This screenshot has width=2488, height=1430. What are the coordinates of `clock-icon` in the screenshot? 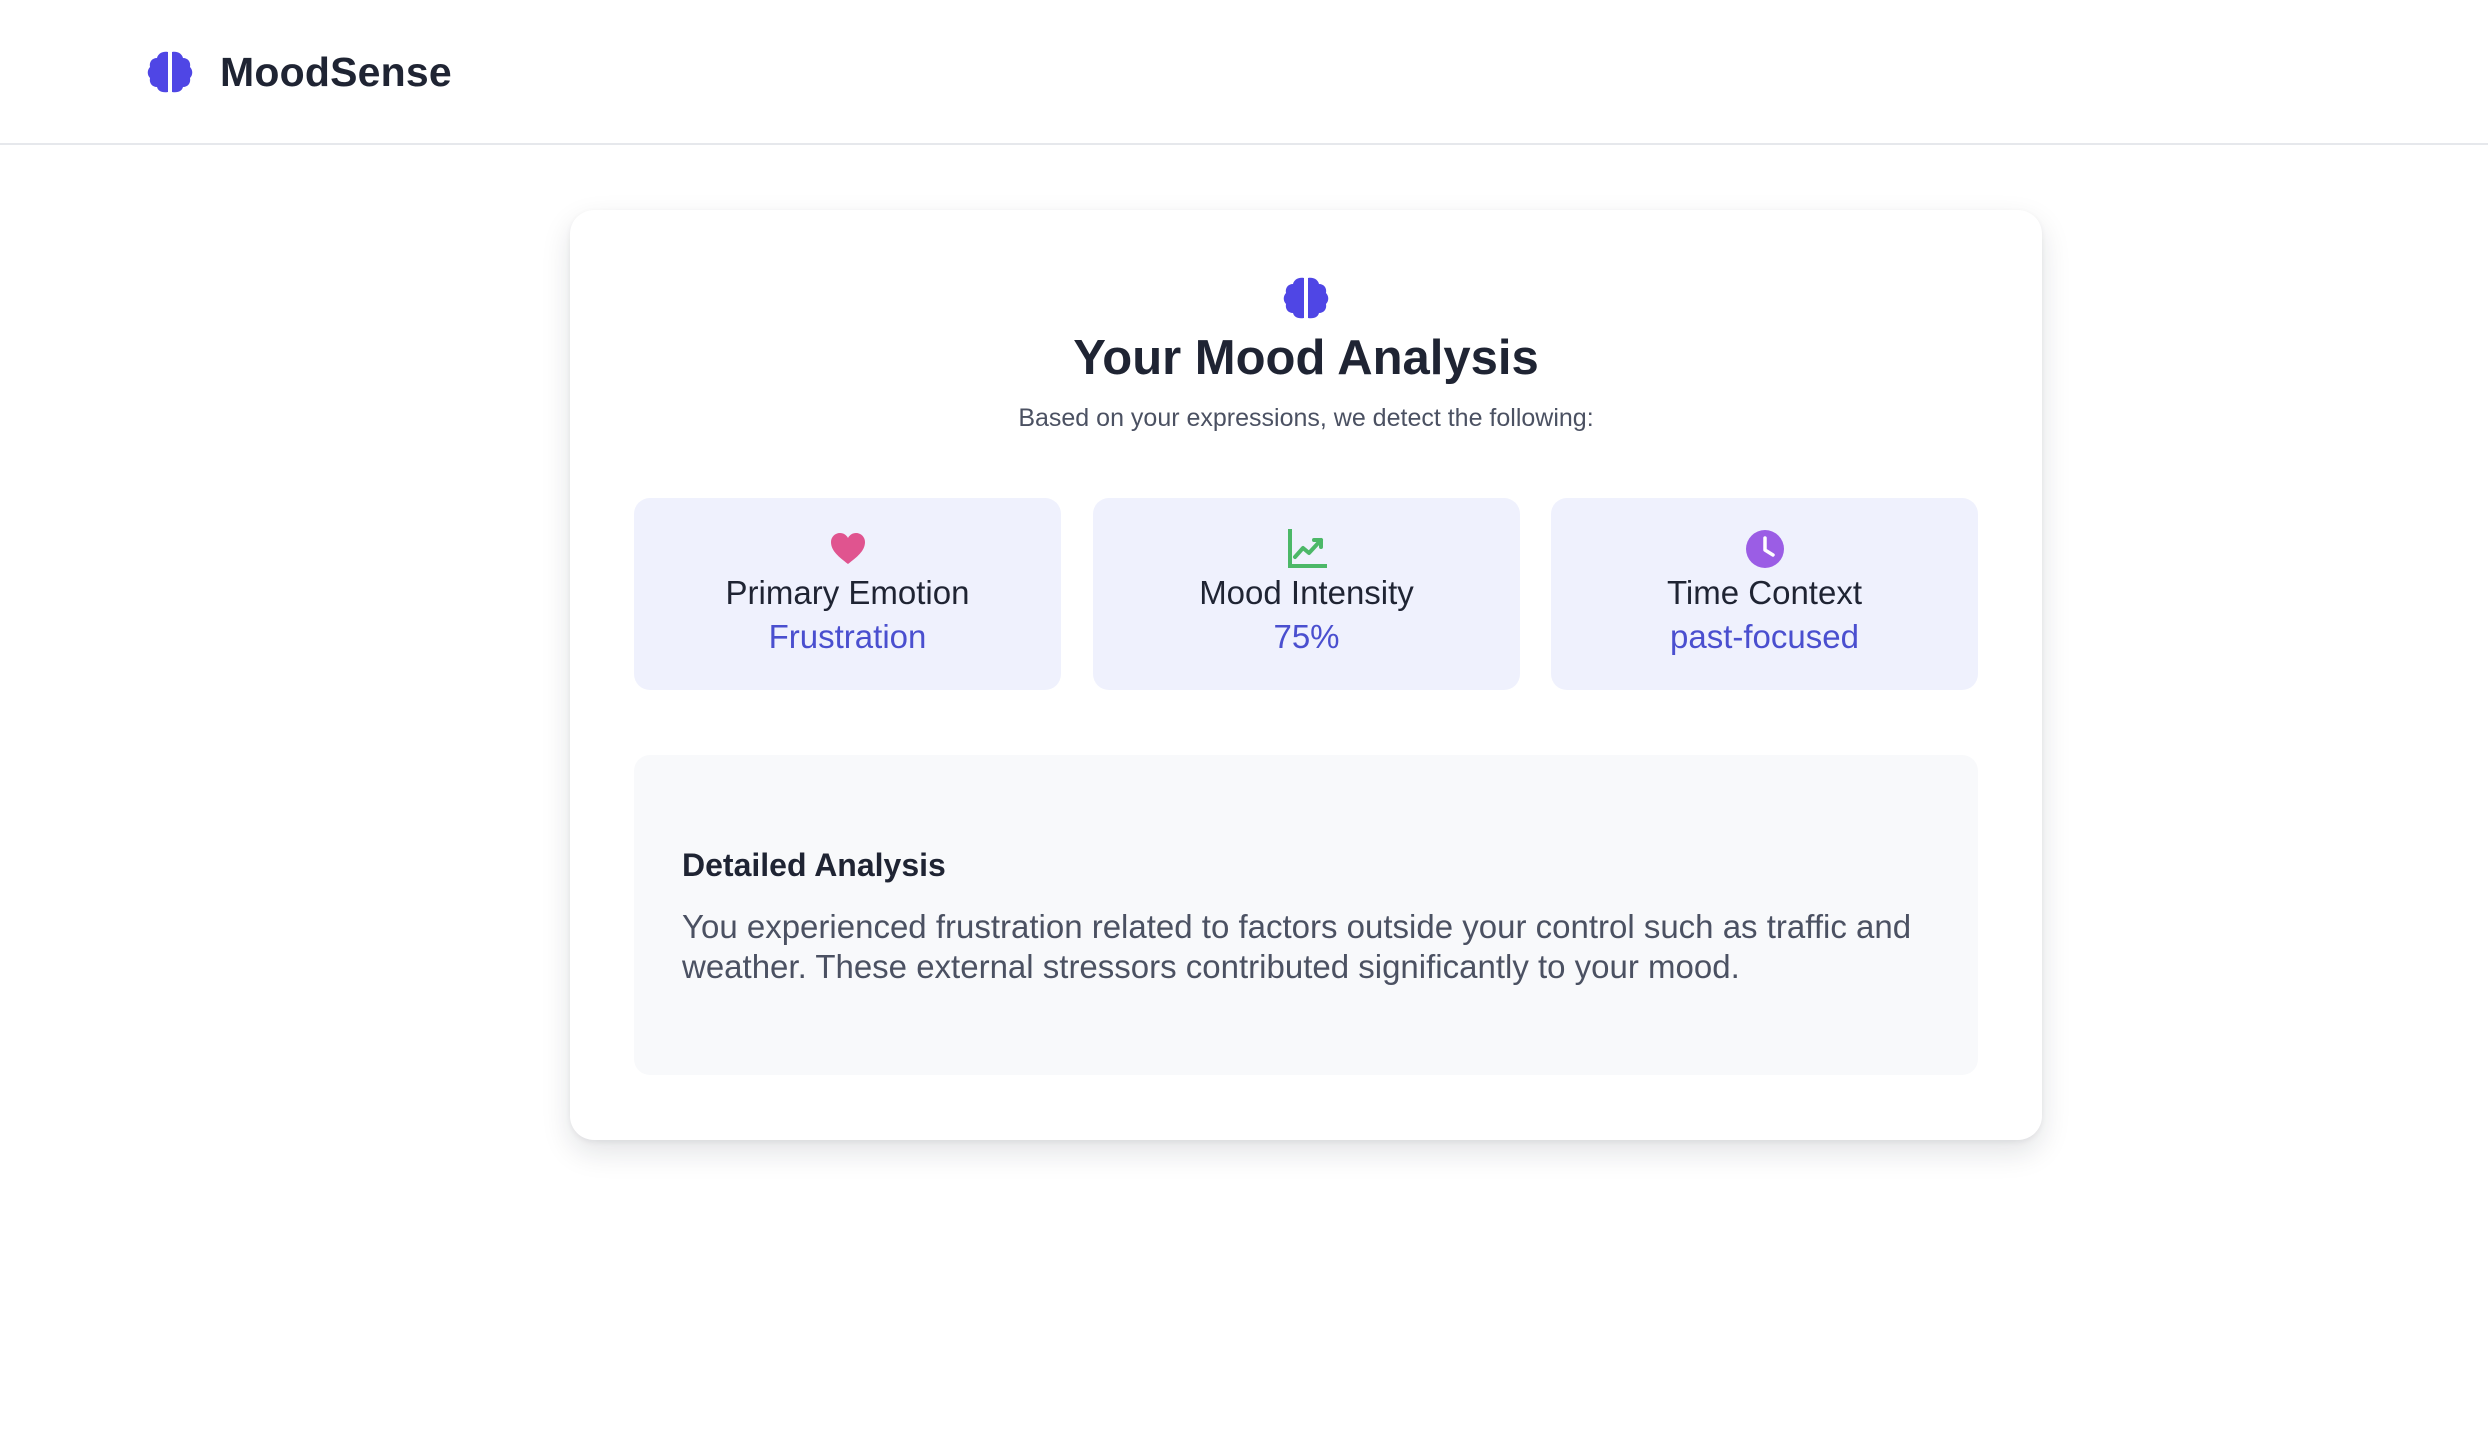 It's located at (1765, 549).